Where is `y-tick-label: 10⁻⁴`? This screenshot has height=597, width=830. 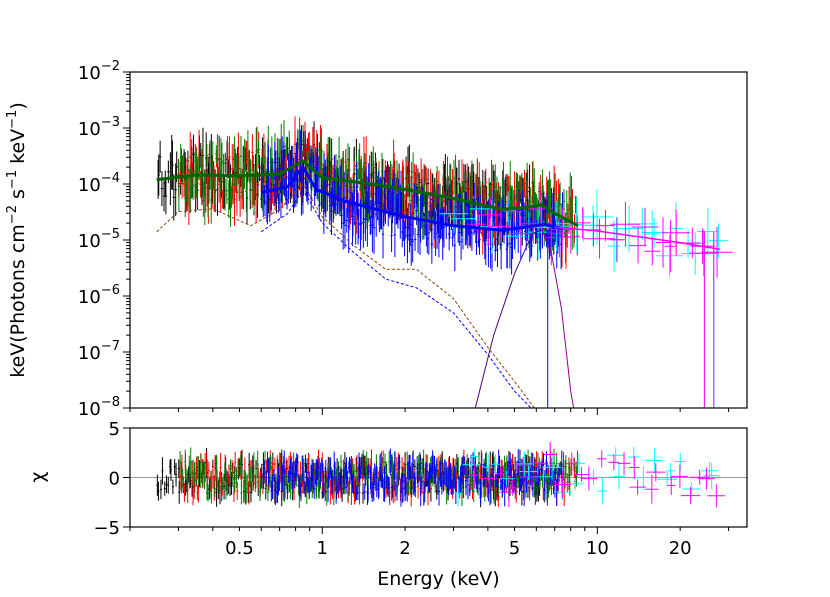
y-tick-label: 10⁻⁴ is located at coordinates (99, 183).